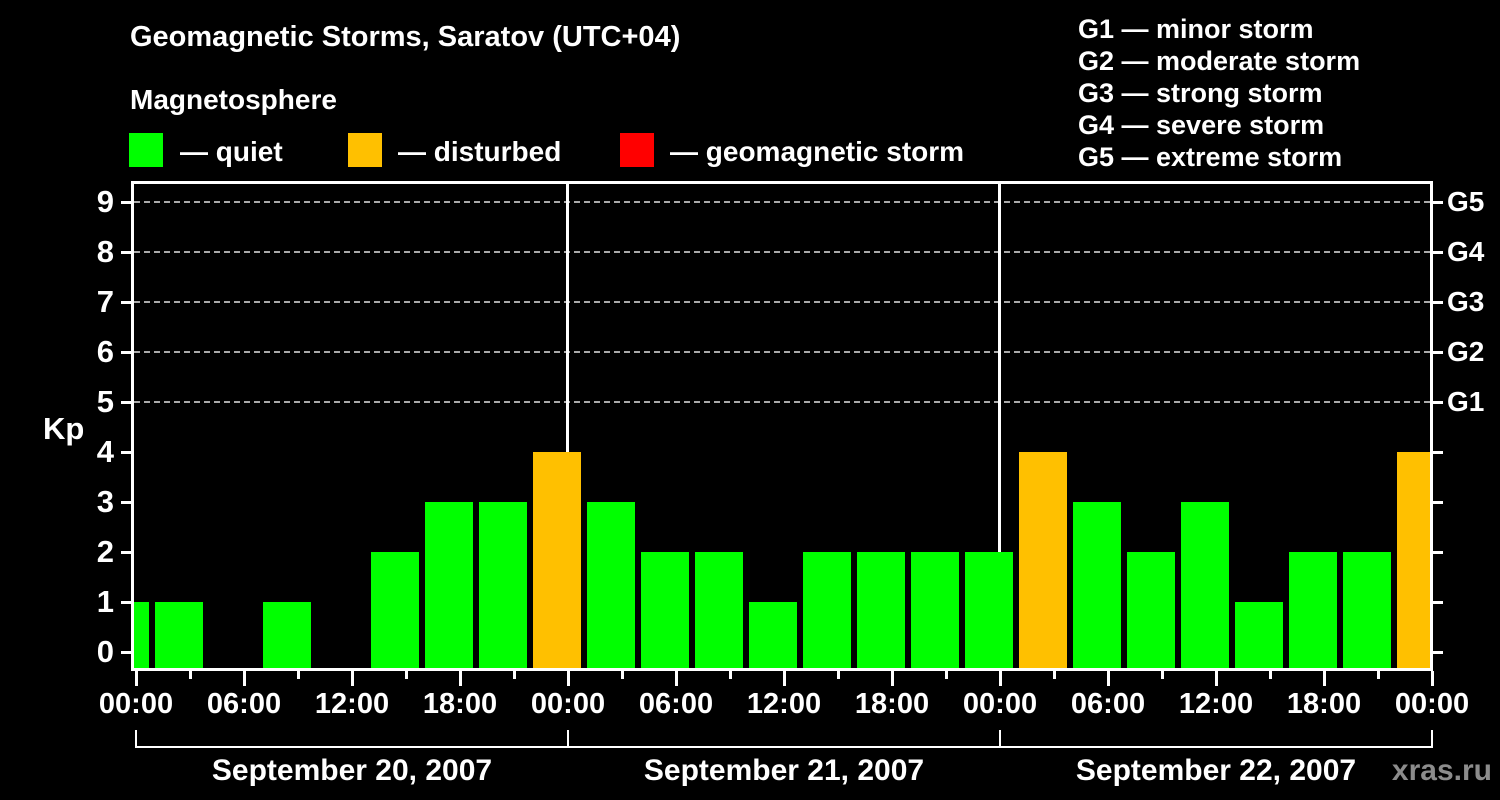  What do you see at coordinates (1466, 201) in the screenshot?
I see `g-level-label: G5` at bounding box center [1466, 201].